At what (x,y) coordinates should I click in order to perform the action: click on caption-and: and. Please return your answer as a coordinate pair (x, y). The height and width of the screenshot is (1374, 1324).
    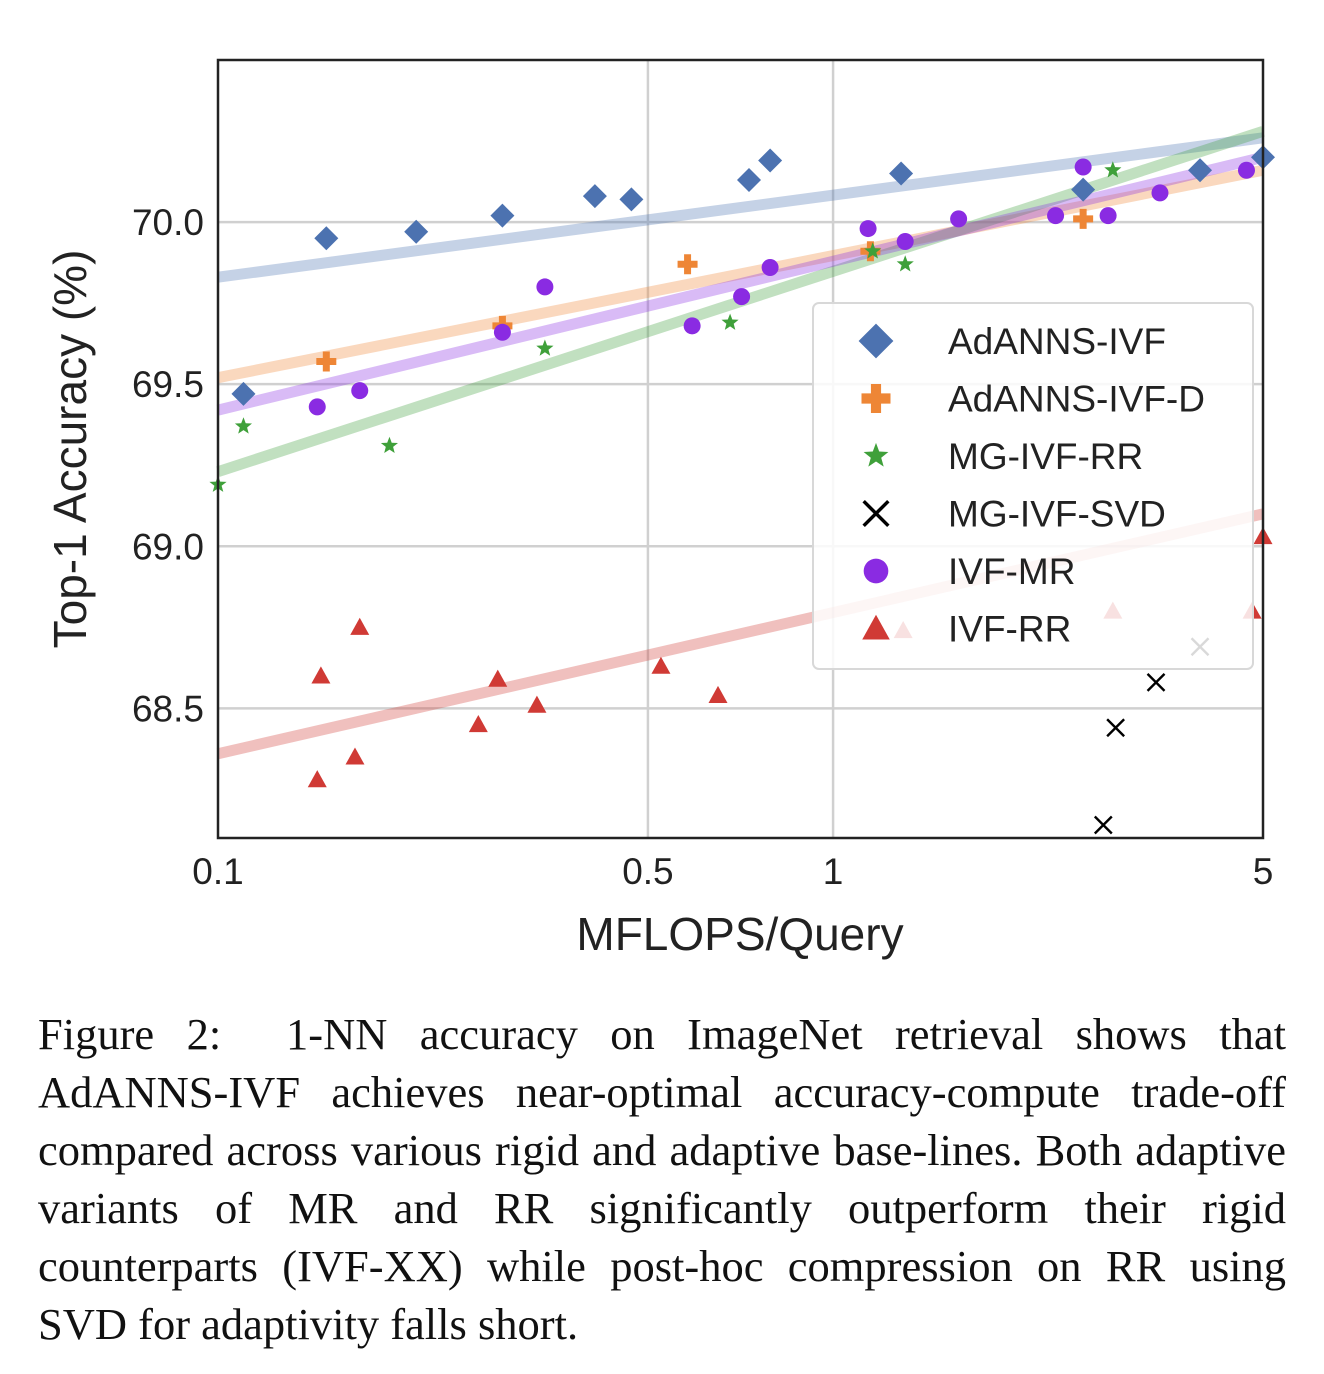
    Looking at the image, I should click on (425, 1208).